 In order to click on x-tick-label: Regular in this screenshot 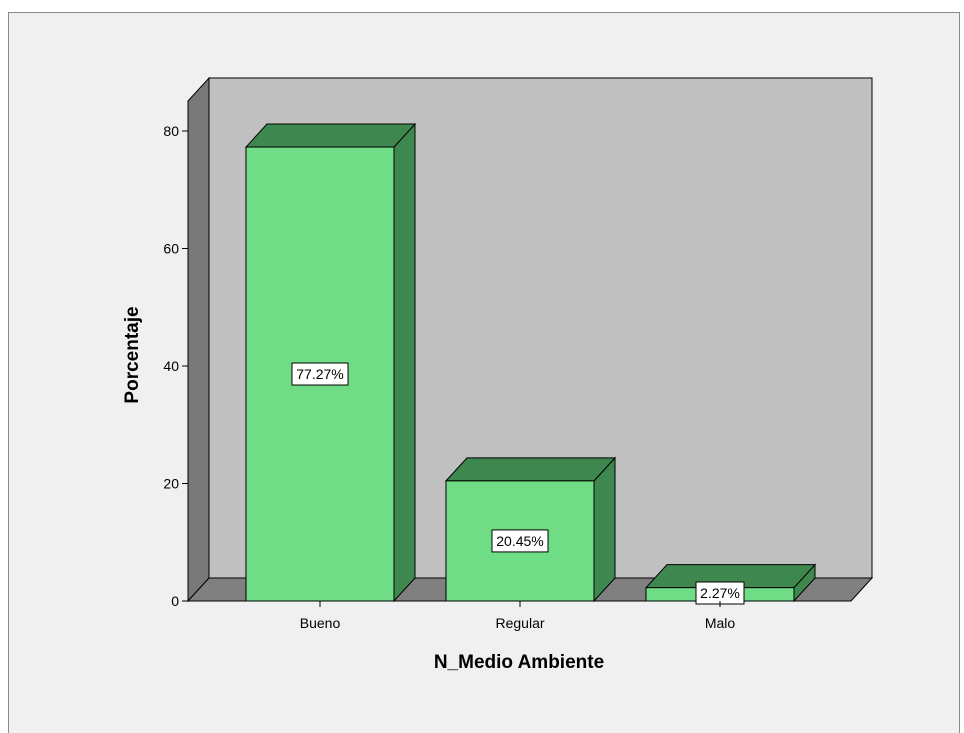, I will do `click(519, 623)`.